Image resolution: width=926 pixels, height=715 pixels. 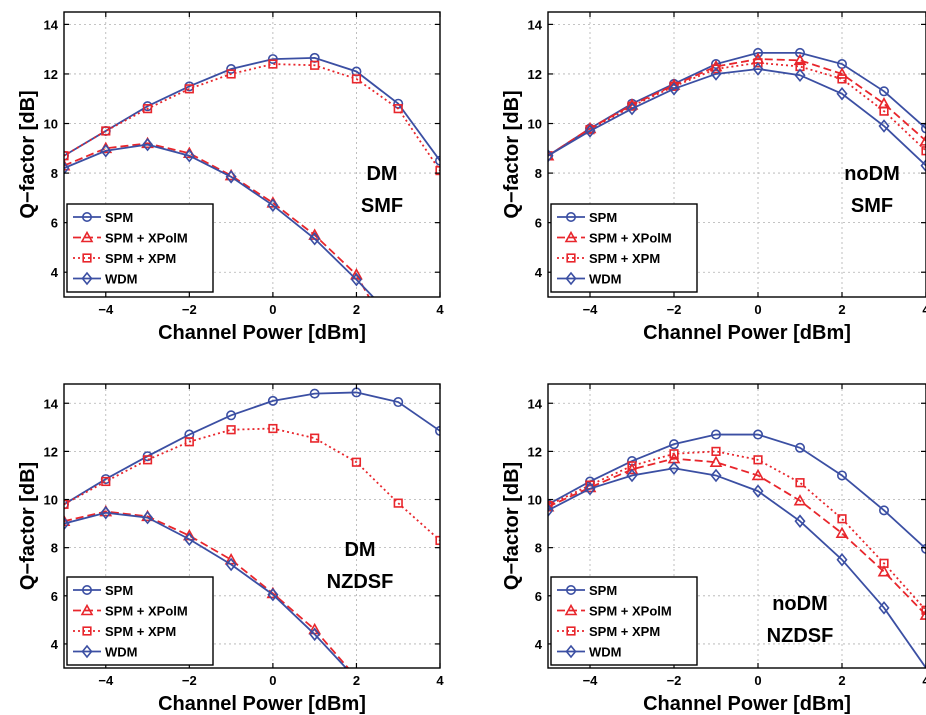 What do you see at coordinates (737, 109) in the screenshot?
I see `series-line-spm-xpm` at bounding box center [737, 109].